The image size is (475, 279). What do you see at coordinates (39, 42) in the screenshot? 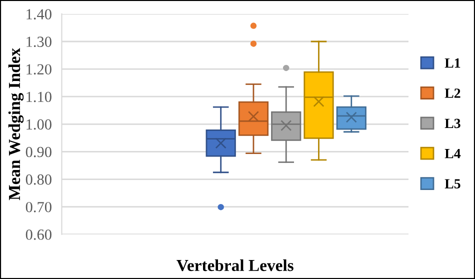
I see `y-tick-label: 1.30` at bounding box center [39, 42].